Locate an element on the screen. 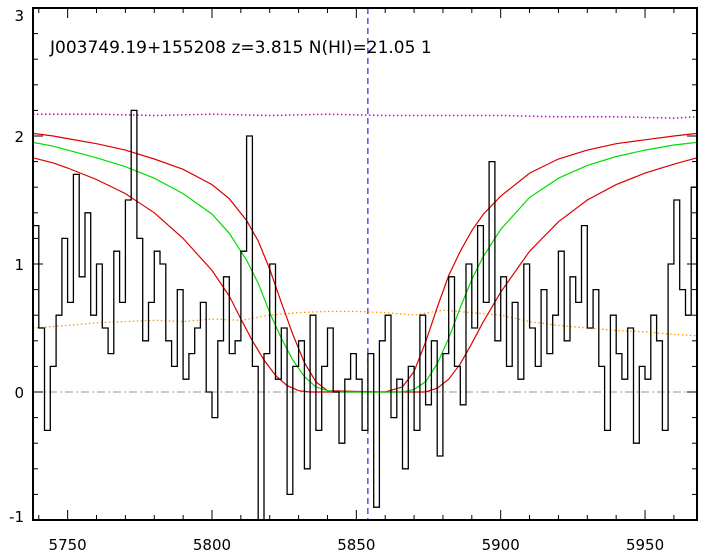 The width and height of the screenshot is (704, 556). x-tick-label: 5900 is located at coordinates (501, 545).